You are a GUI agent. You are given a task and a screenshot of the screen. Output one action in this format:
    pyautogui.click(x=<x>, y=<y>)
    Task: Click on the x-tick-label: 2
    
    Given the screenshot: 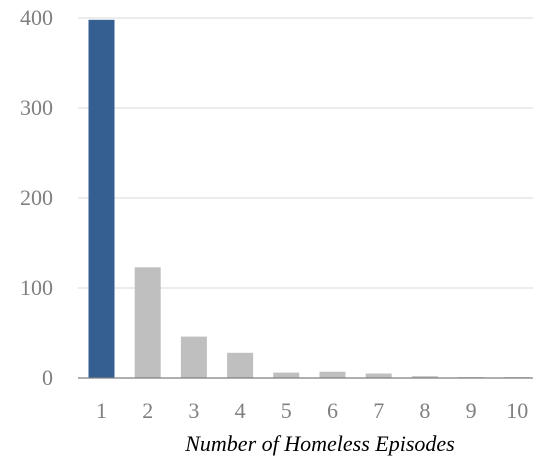 What is the action you would take?
    pyautogui.click(x=147, y=410)
    